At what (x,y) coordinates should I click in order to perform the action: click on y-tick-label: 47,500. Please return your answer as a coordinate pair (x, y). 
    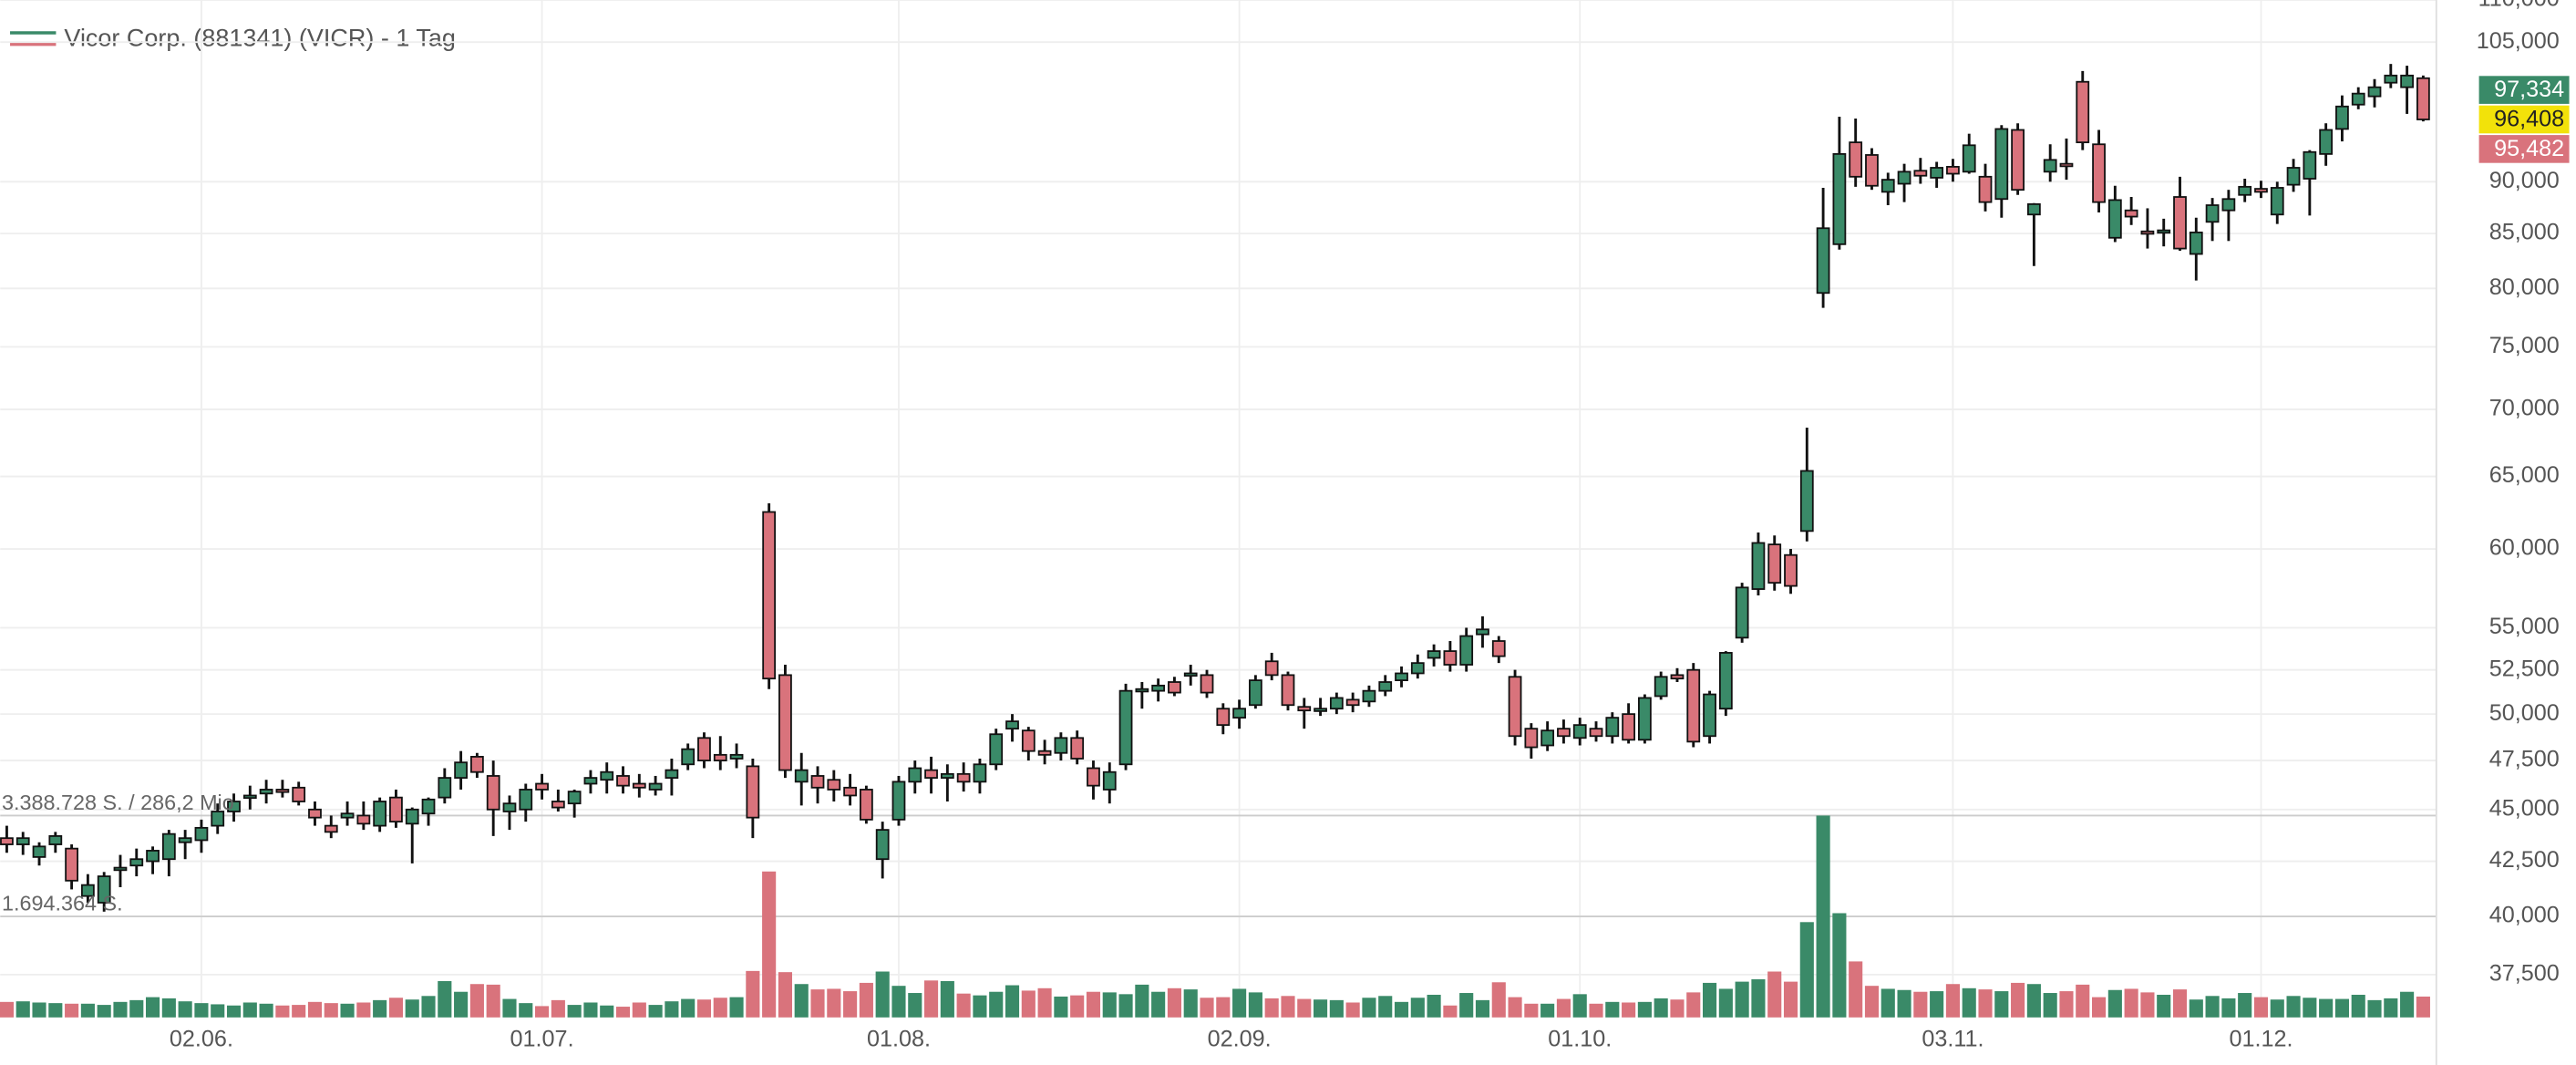
    Looking at the image, I should click on (2524, 759).